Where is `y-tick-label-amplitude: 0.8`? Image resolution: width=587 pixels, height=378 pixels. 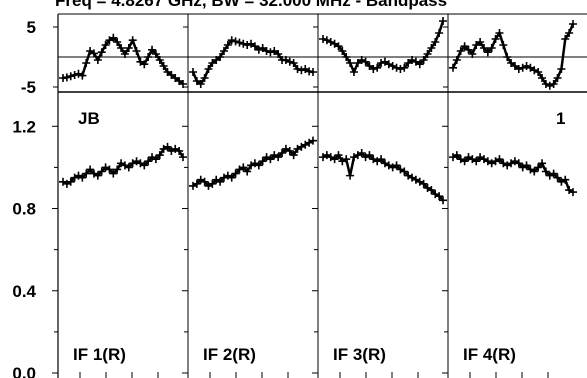 y-tick-label-amplitude: 0.8 is located at coordinates (24, 209).